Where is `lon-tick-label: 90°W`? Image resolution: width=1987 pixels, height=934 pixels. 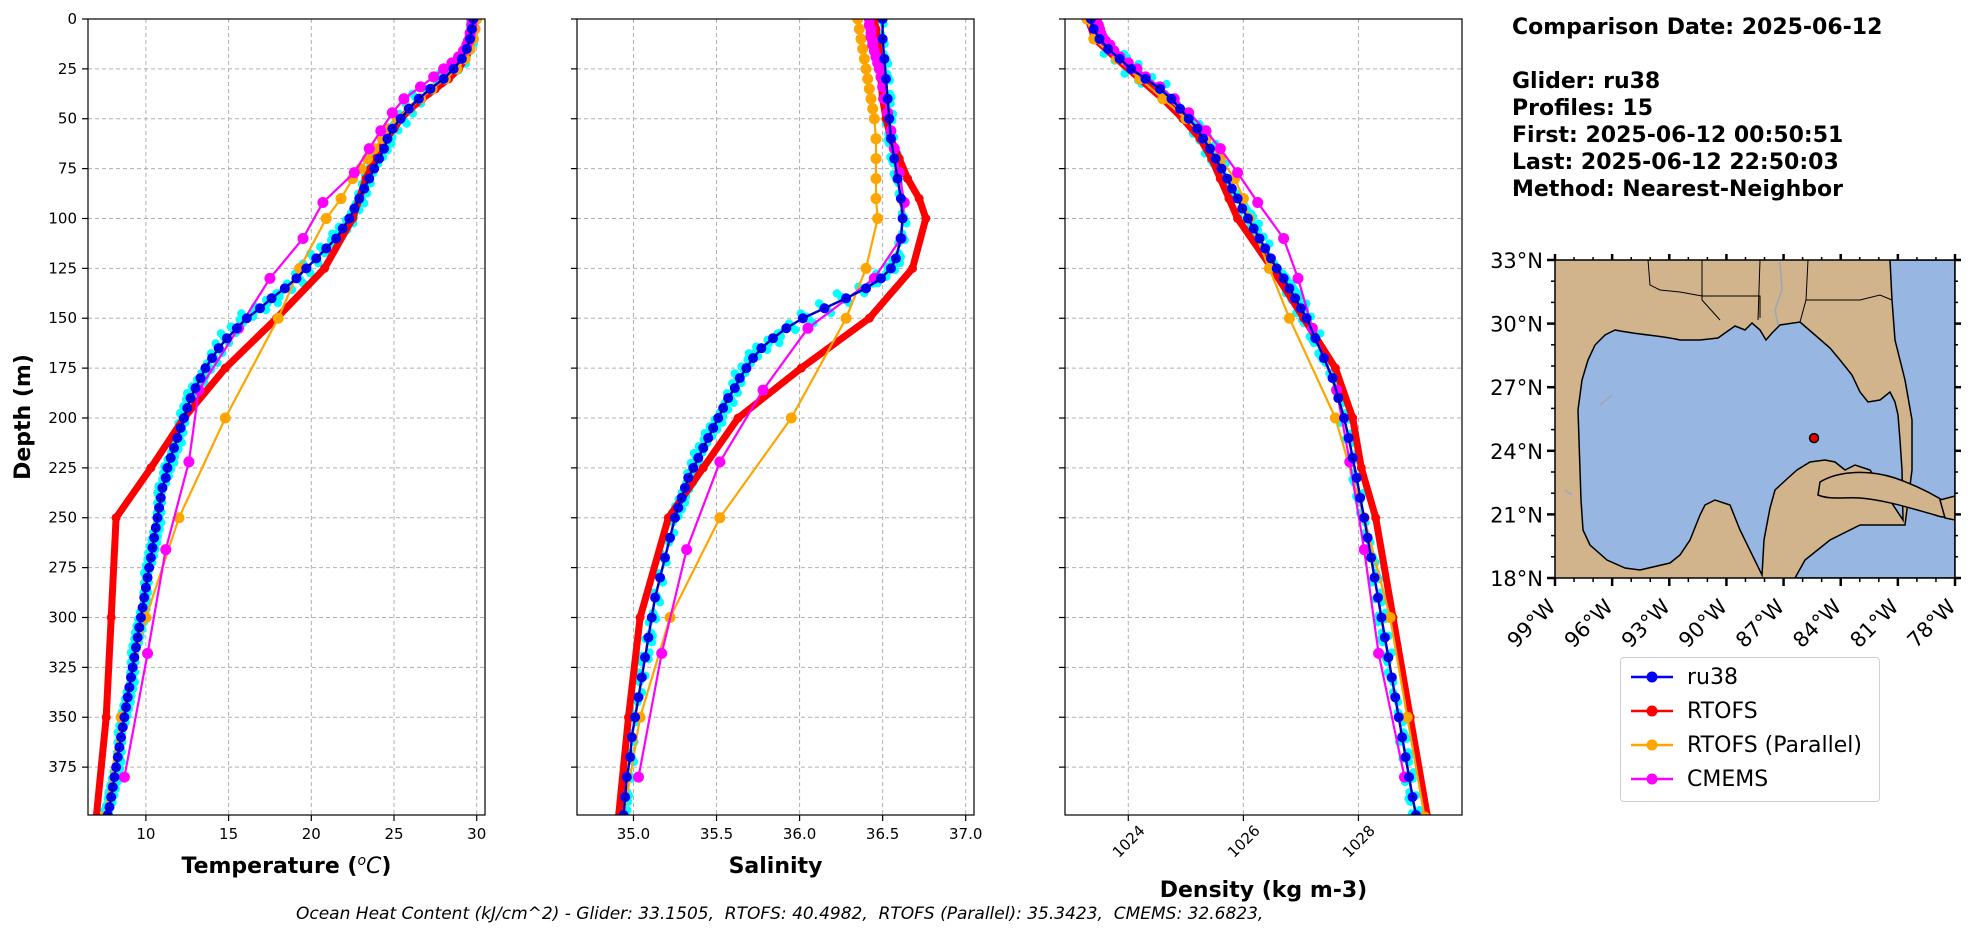 lon-tick-label: 90°W is located at coordinates (1703, 623).